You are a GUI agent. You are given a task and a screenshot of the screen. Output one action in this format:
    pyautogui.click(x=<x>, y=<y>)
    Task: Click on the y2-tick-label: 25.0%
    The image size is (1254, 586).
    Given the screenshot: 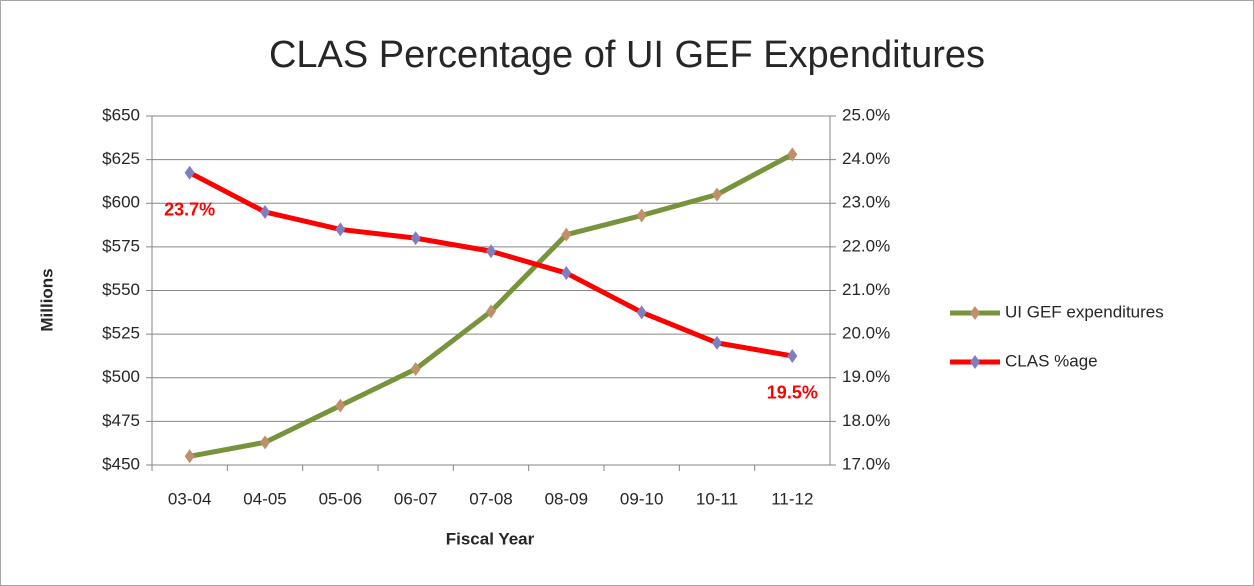 What is the action you would take?
    pyautogui.click(x=866, y=114)
    